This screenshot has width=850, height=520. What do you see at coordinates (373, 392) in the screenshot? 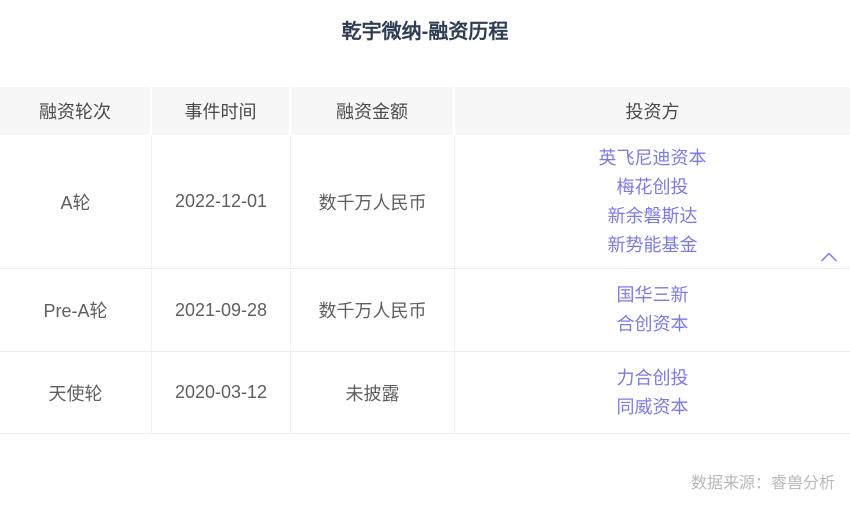
I see `amount-cell: 未披露` at bounding box center [373, 392].